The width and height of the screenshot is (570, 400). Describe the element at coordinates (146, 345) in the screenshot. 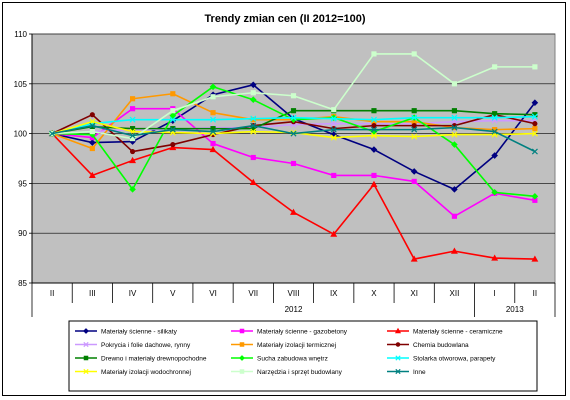

I see `legend-label: Pokrycia i folie dachowe, rynny` at that location.